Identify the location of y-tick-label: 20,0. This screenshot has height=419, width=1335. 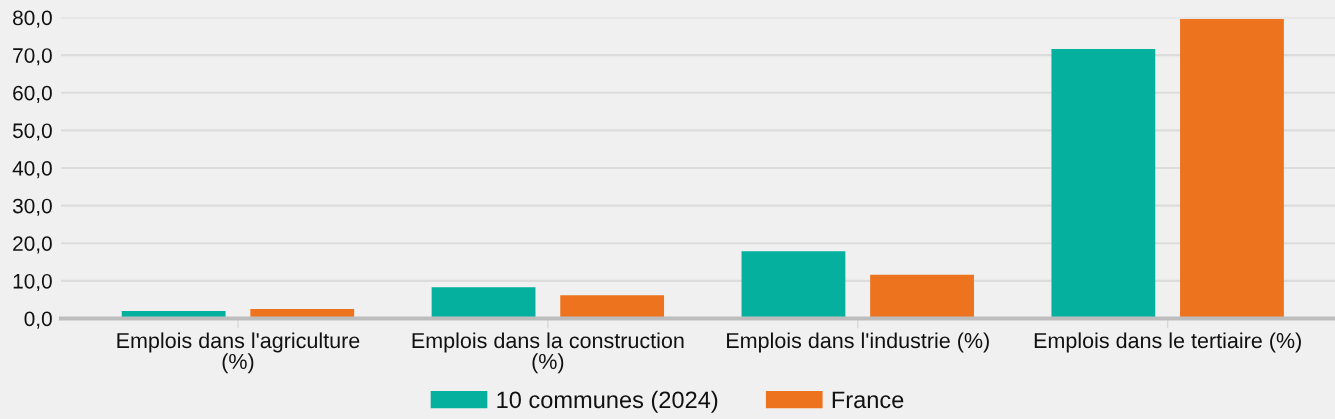
(32, 245).